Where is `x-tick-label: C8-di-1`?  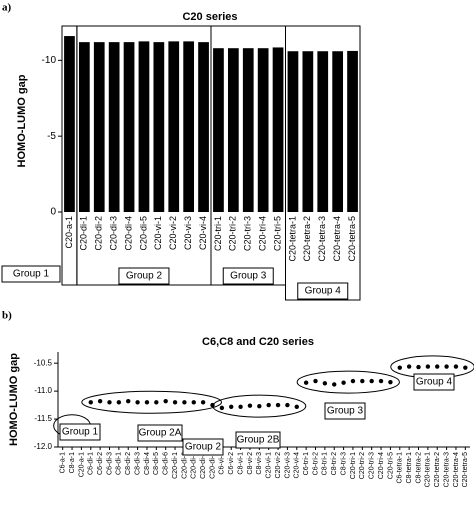
x-tick-label: C8-di-1 is located at coordinates (119, 463).